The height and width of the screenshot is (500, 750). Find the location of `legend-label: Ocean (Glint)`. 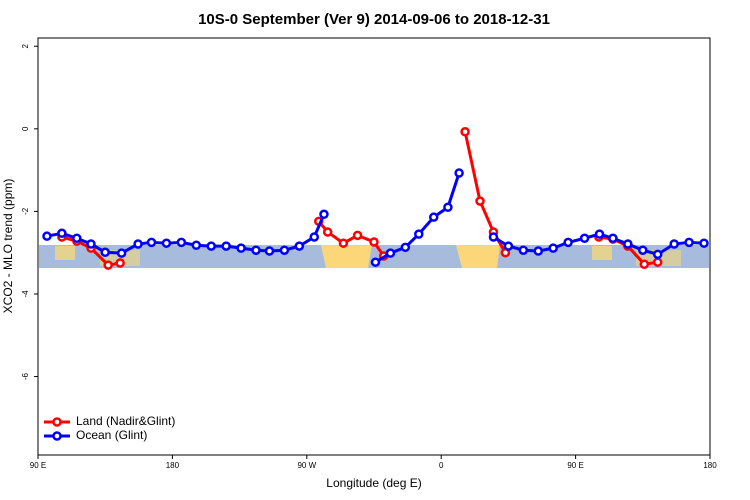

legend-label: Ocean (Glint) is located at coordinates (111, 435).